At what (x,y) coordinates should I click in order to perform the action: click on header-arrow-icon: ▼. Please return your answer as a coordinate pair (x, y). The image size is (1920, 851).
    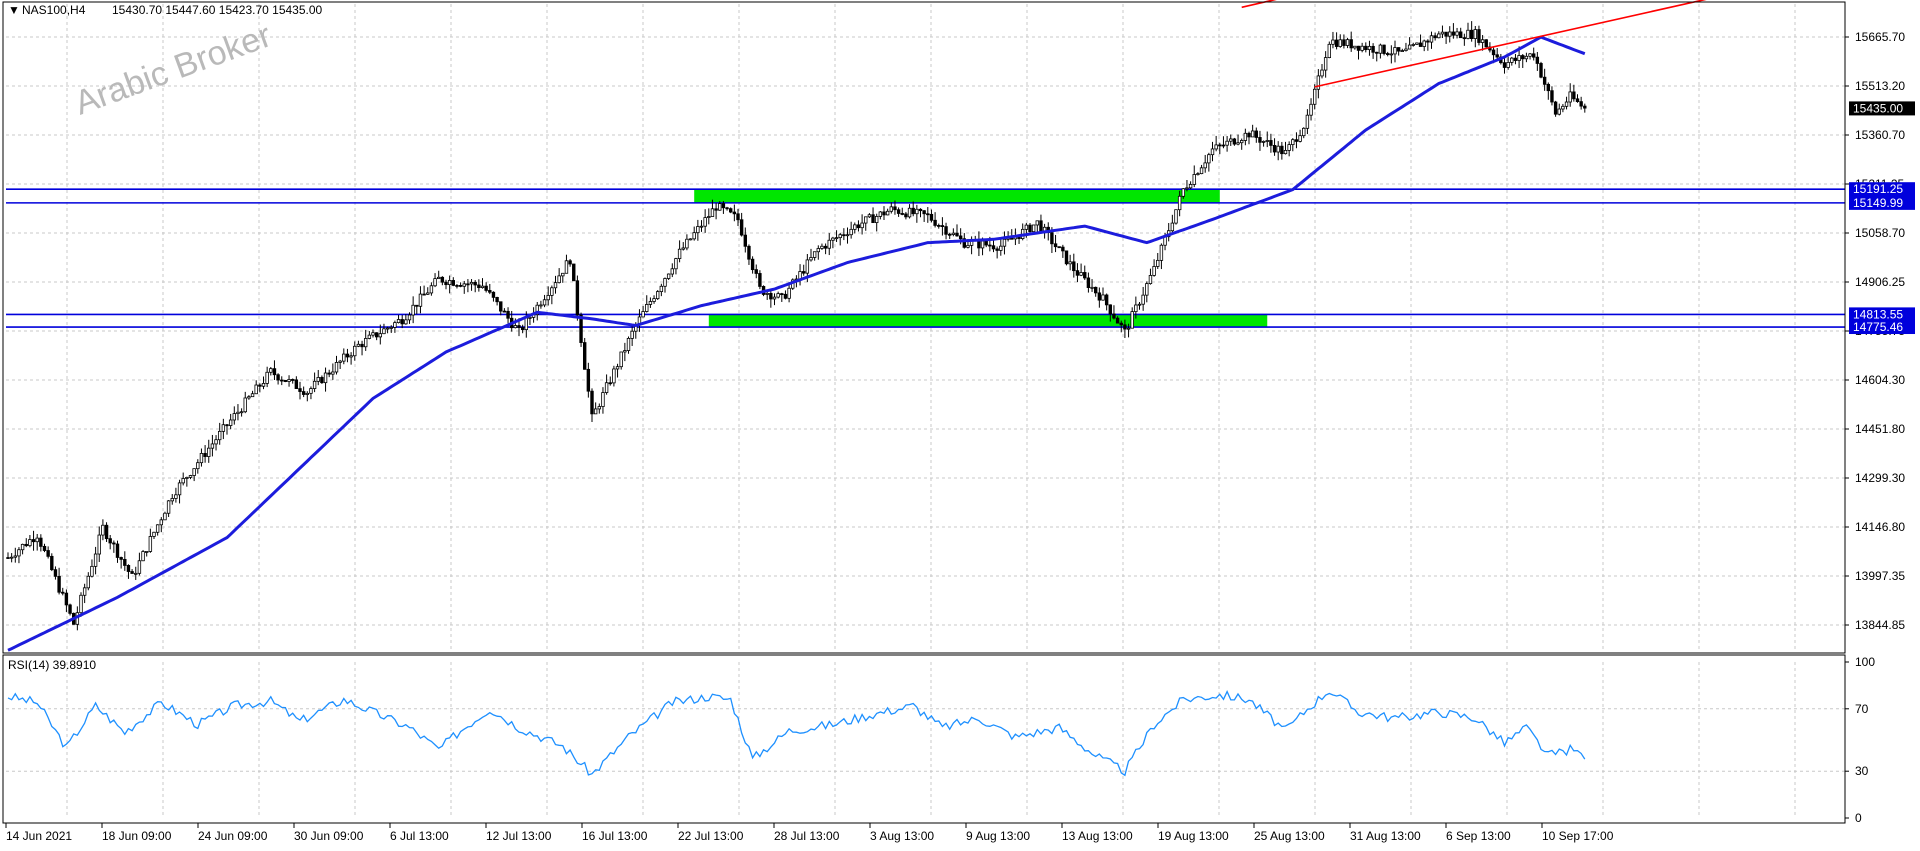
    Looking at the image, I should click on (14, 10).